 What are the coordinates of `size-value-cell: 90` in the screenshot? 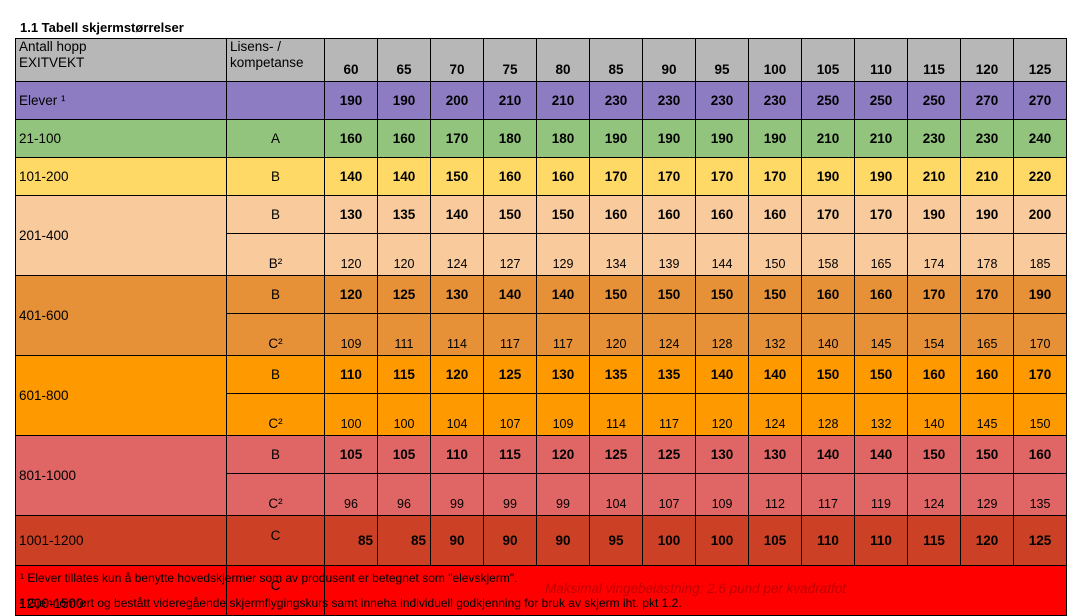 It's located at (510, 540).